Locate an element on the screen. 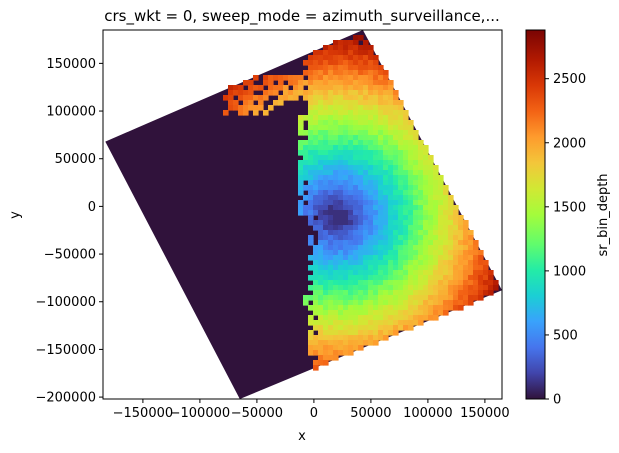  colorbar-tick-label: 0 is located at coordinates (557, 400).